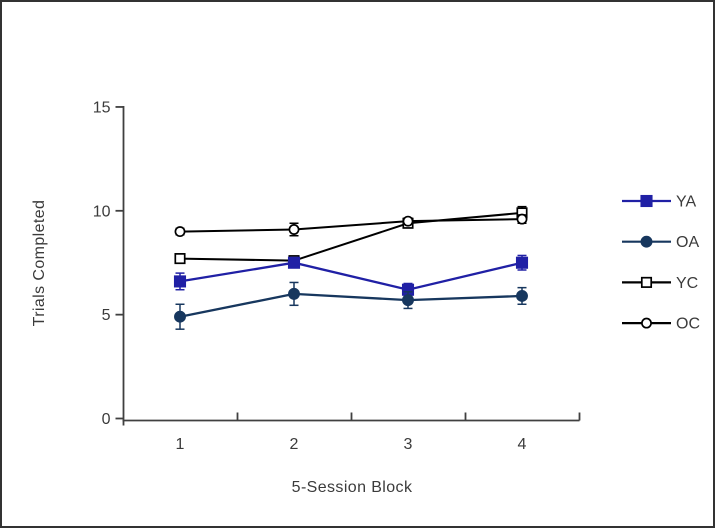 The width and height of the screenshot is (715, 528). What do you see at coordinates (102, 211) in the screenshot?
I see `y-tick-label: 10` at bounding box center [102, 211].